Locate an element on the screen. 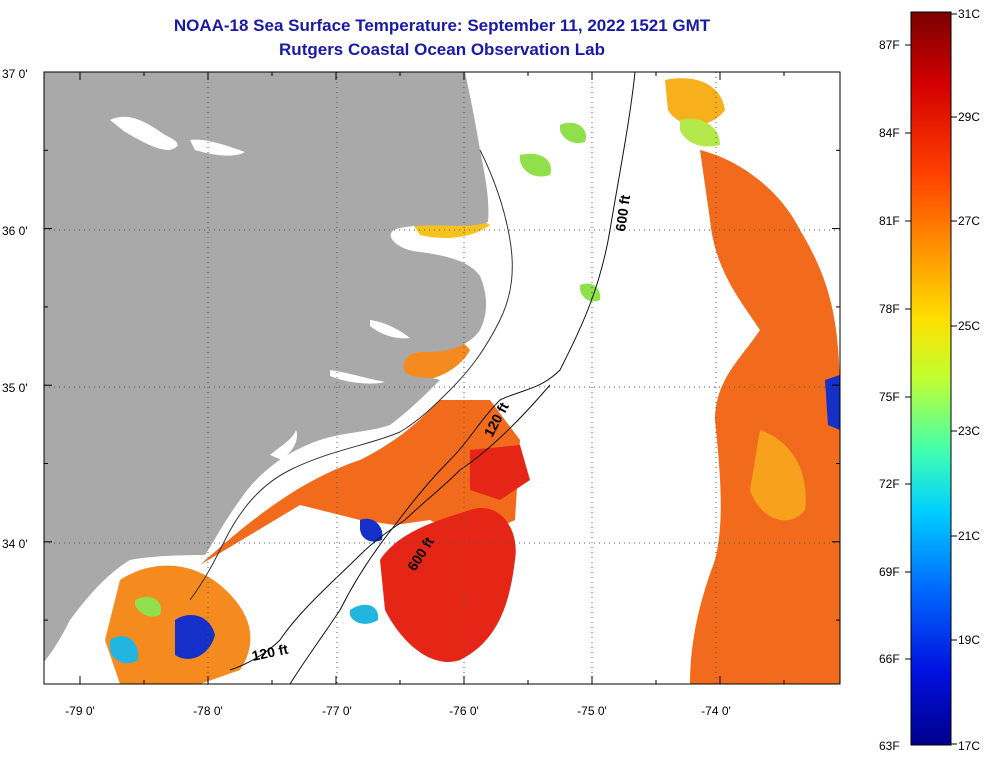 The width and height of the screenshot is (992, 761). sst-hot-patch is located at coordinates (500, 472).